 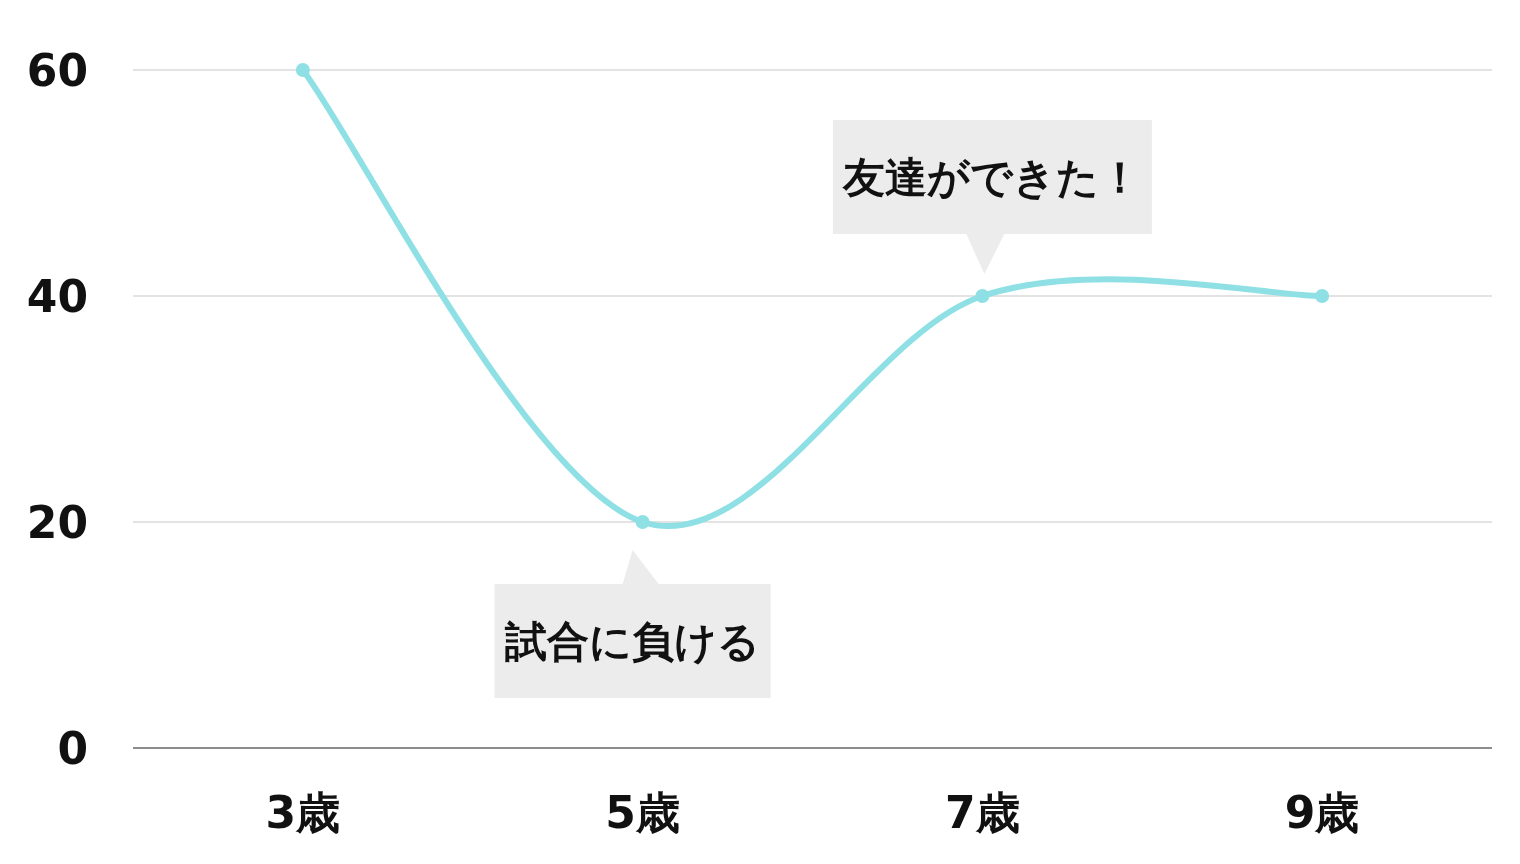 I want to click on x-tick-label: 9歳, so click(x=1322, y=812).